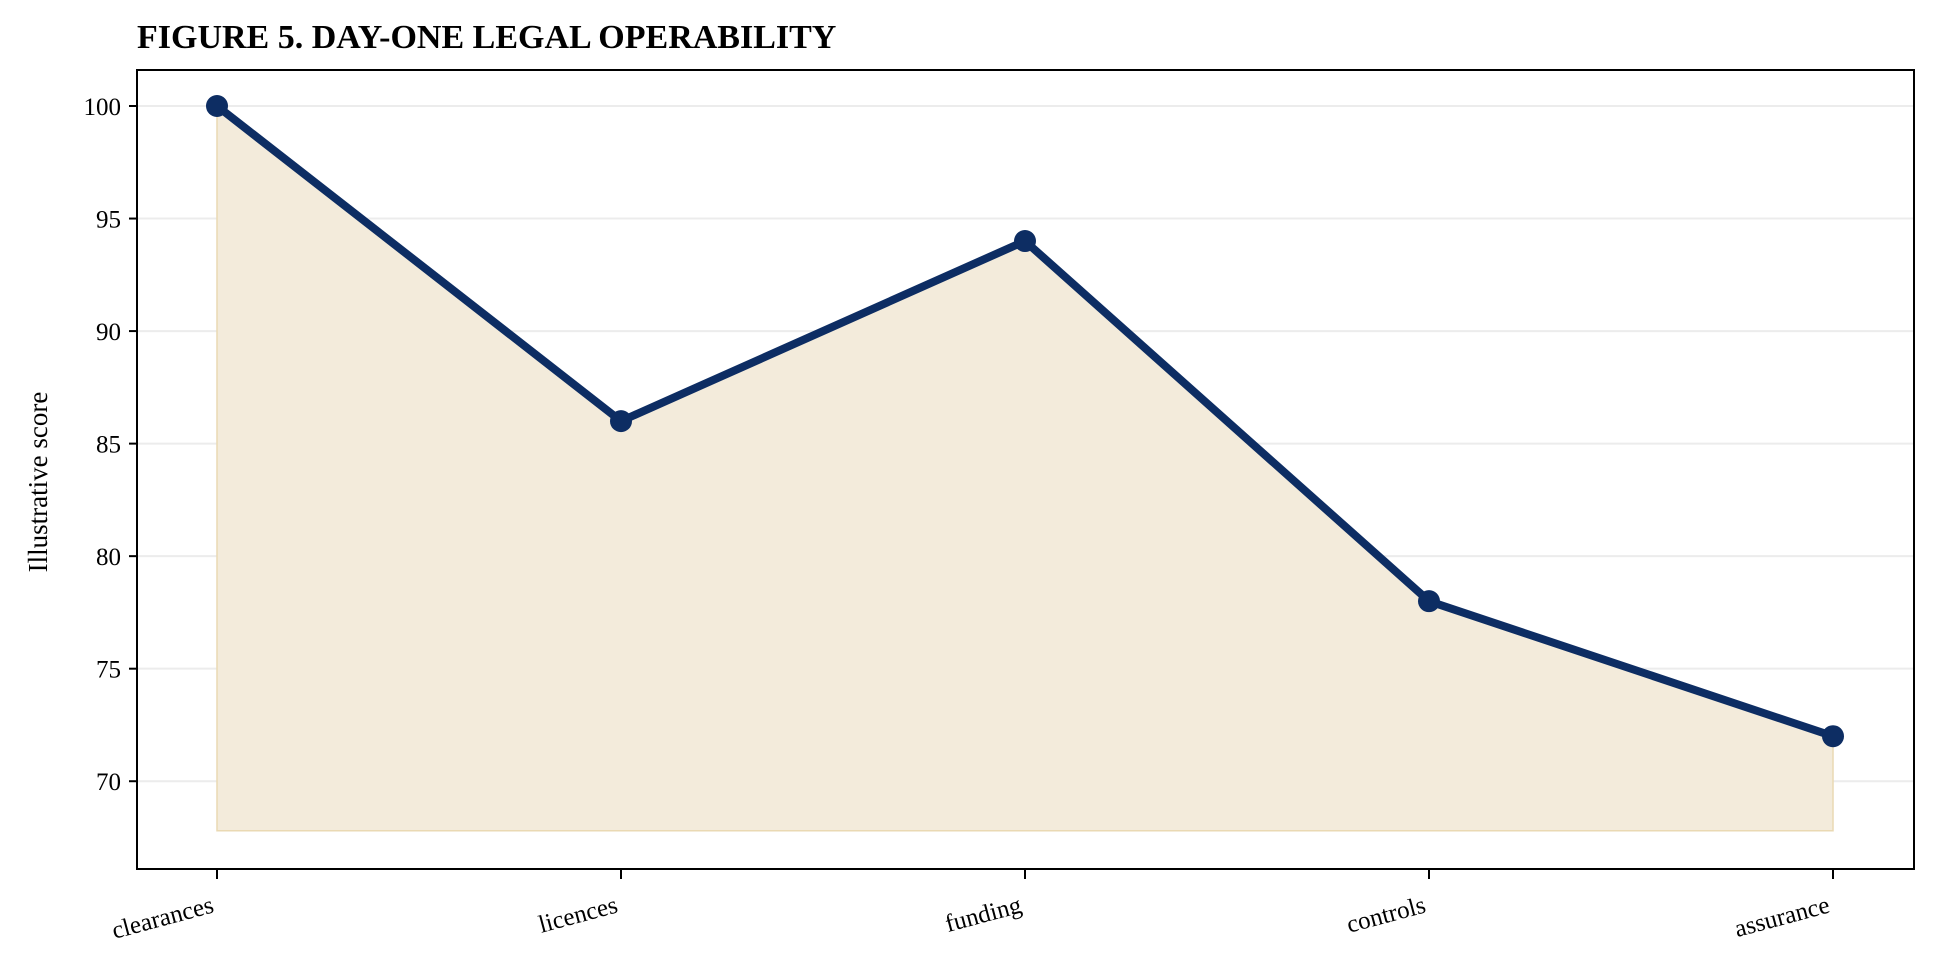  What do you see at coordinates (621, 421) in the screenshot?
I see `data-point-licences` at bounding box center [621, 421].